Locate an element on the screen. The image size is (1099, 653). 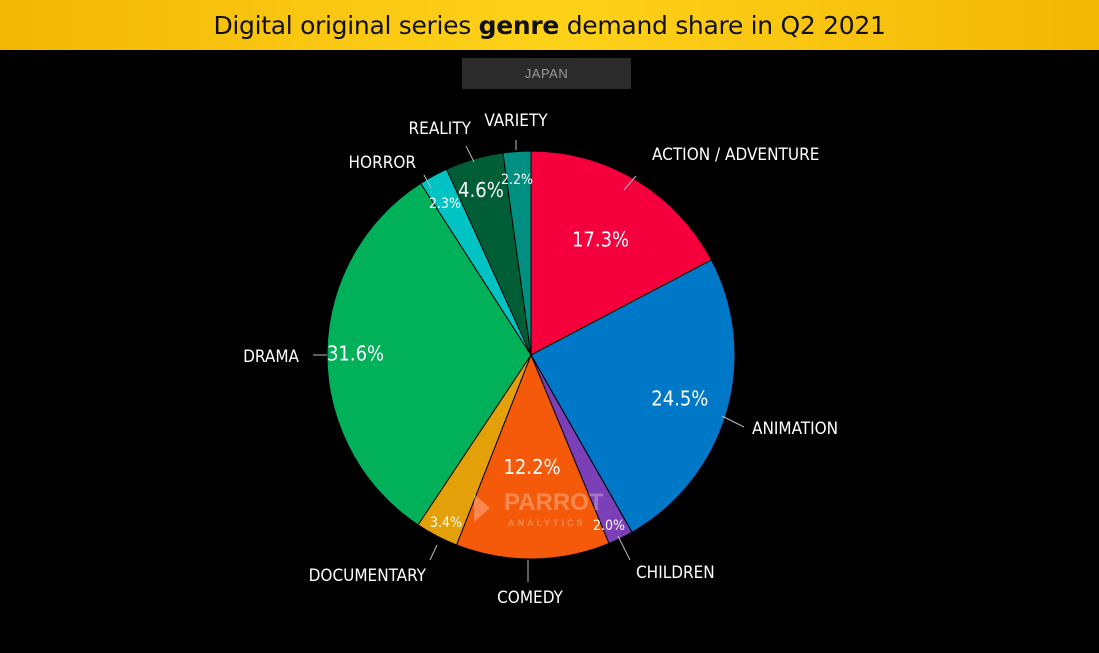
parrot-logo-icon is located at coordinates (482, 508).